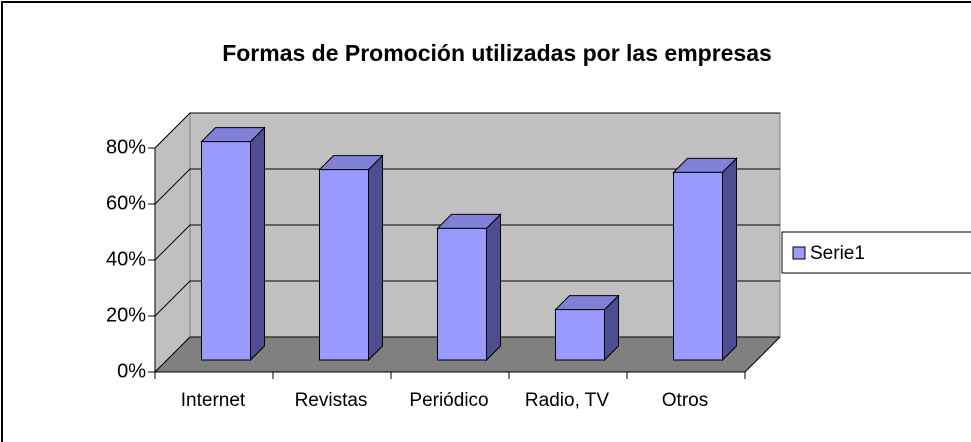 The height and width of the screenshot is (442, 971). What do you see at coordinates (567, 400) in the screenshot?
I see `x-tick-label: Radio, TV` at bounding box center [567, 400].